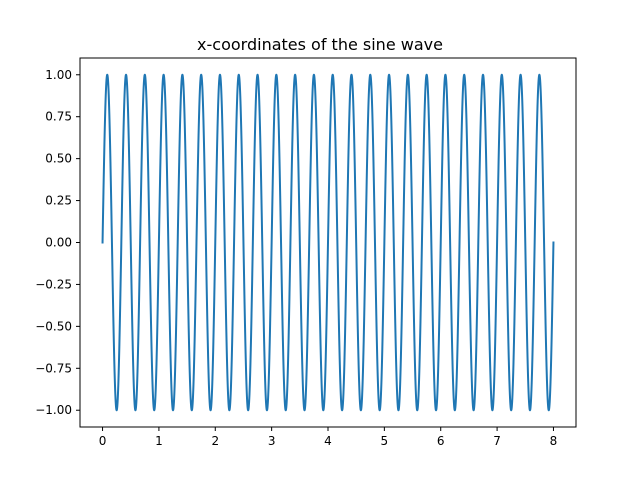 Image resolution: width=640 pixels, height=480 pixels. I want to click on x-tick-label: 7, so click(497, 441).